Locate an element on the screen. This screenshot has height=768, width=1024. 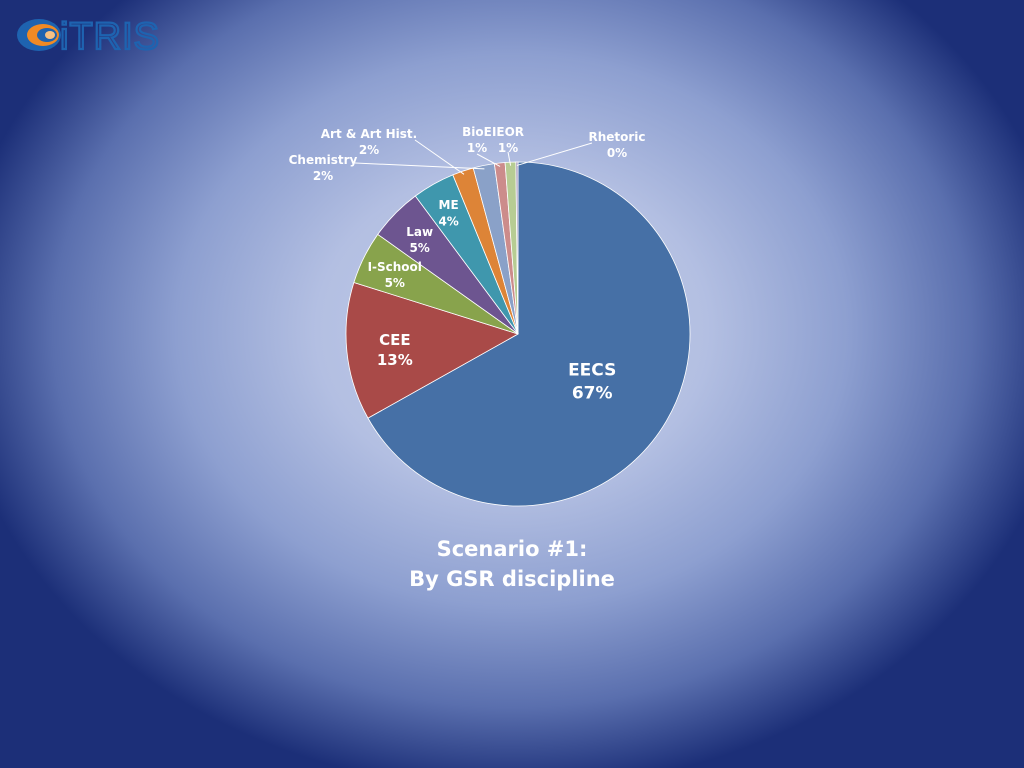
slice-label-art-art-hist: Art & Art Hist. is located at coordinates (369, 134).